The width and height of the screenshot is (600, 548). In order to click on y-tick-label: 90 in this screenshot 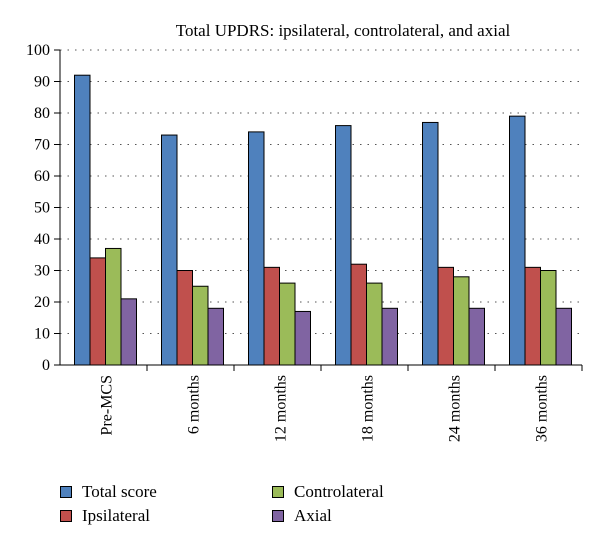, I will do `click(42, 82)`.